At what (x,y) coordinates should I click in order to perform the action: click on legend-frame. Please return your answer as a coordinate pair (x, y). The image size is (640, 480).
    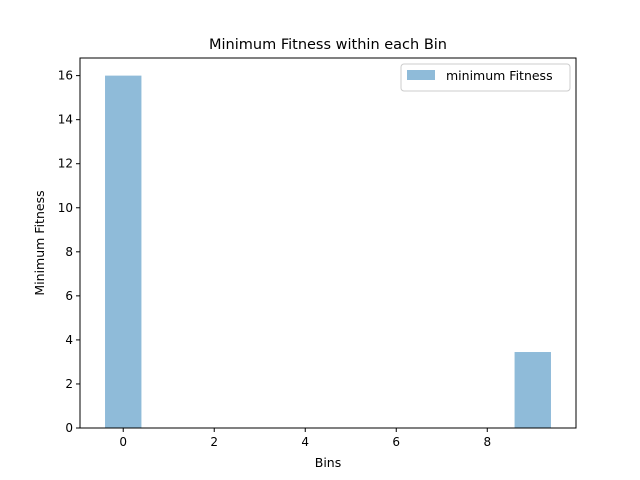
    Looking at the image, I should click on (485, 77).